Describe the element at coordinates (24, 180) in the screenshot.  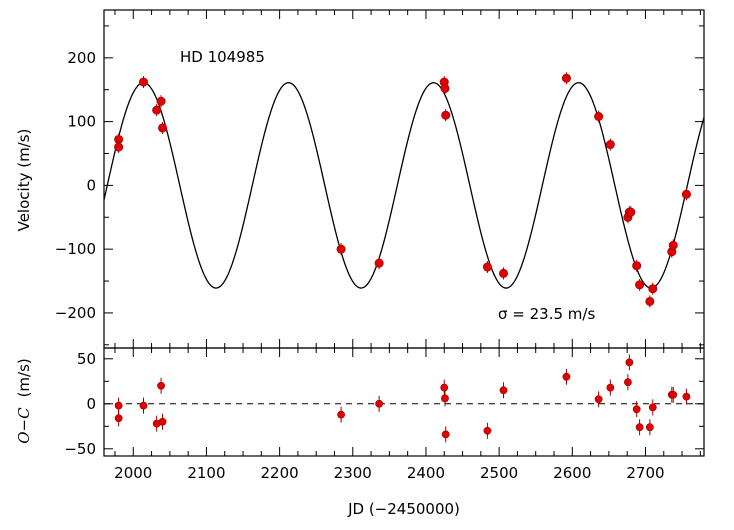
I see `velocity-axis-title: Velocity (m/s)` at that location.